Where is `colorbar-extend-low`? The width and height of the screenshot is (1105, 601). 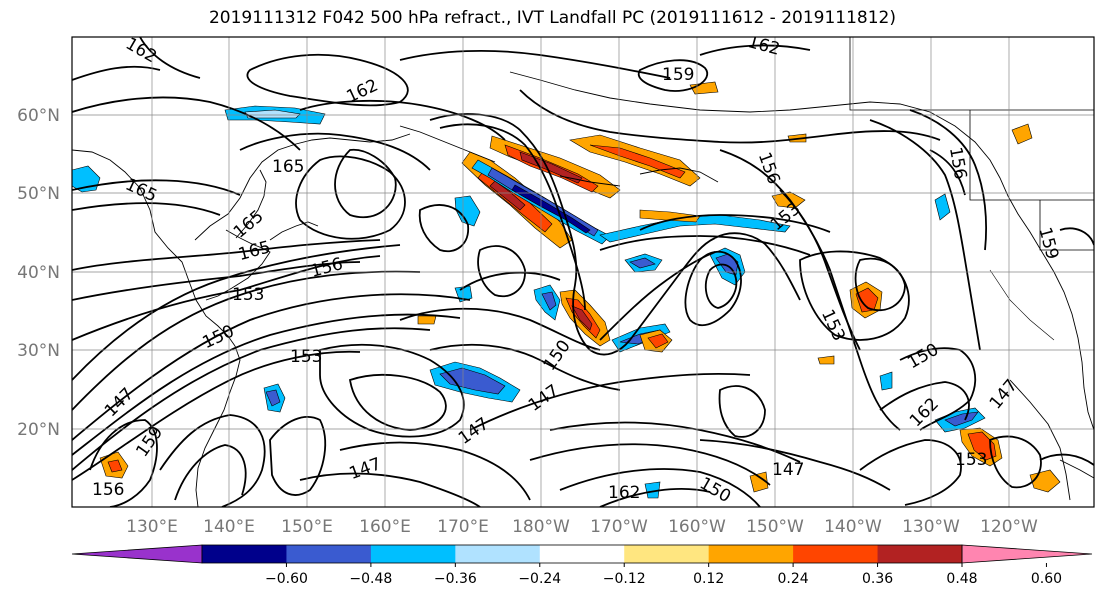
colorbar-extend-low is located at coordinates (137, 554).